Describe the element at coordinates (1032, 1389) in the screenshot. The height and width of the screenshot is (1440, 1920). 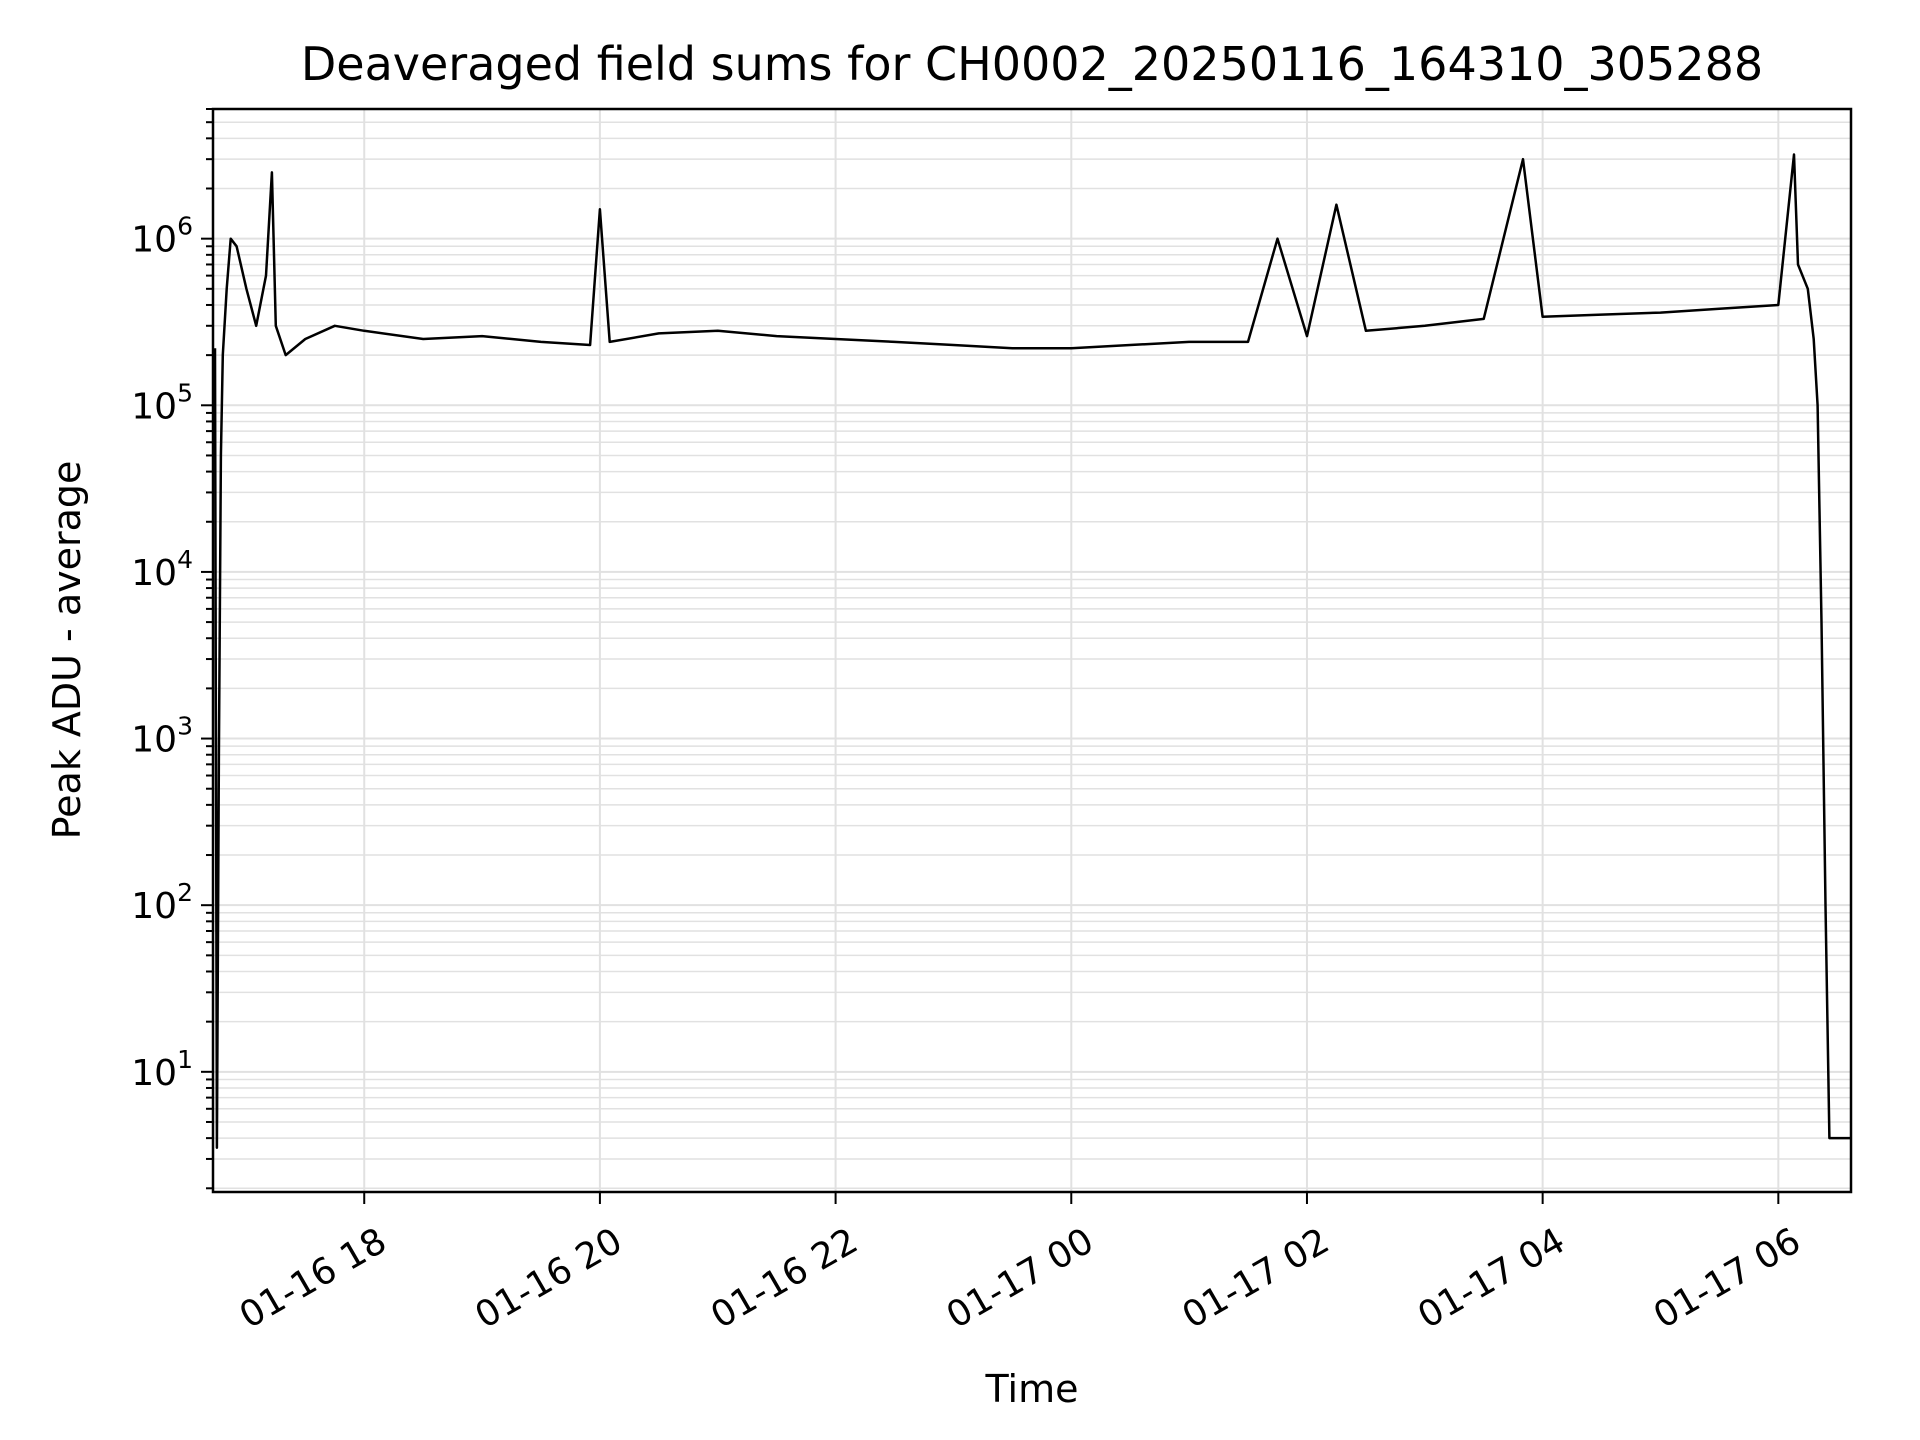
I see `x-axis-label: Time` at that location.